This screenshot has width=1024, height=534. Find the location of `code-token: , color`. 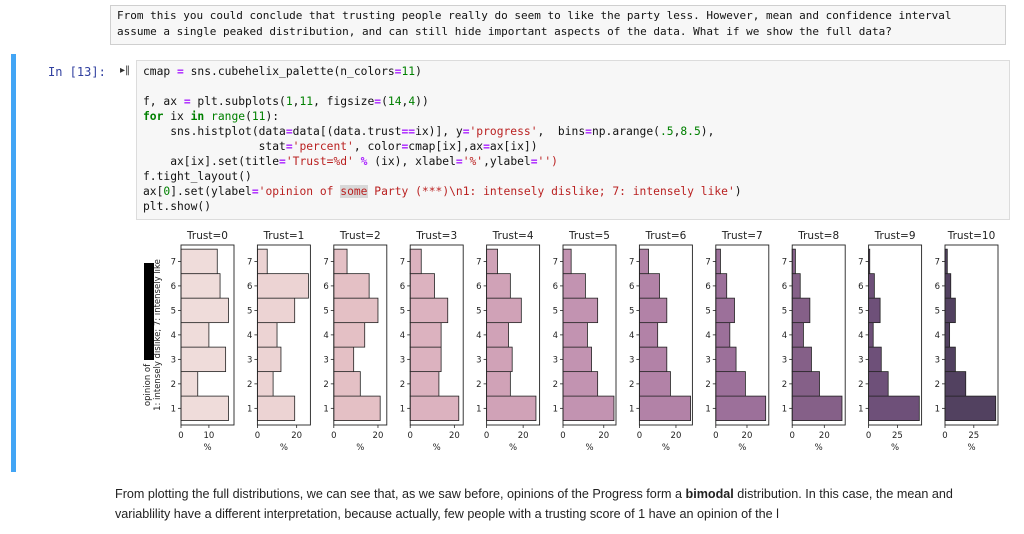

code-token: , color is located at coordinates (377, 146).